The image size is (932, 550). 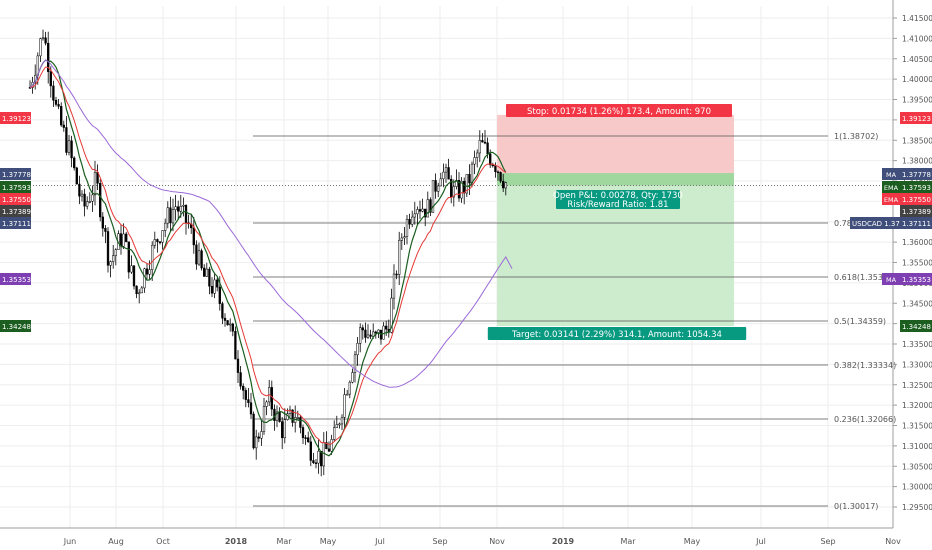 What do you see at coordinates (617, 205) in the screenshot?
I see `risk-reward-label: Risk/Reward Ratio: 1.81` at bounding box center [617, 205].